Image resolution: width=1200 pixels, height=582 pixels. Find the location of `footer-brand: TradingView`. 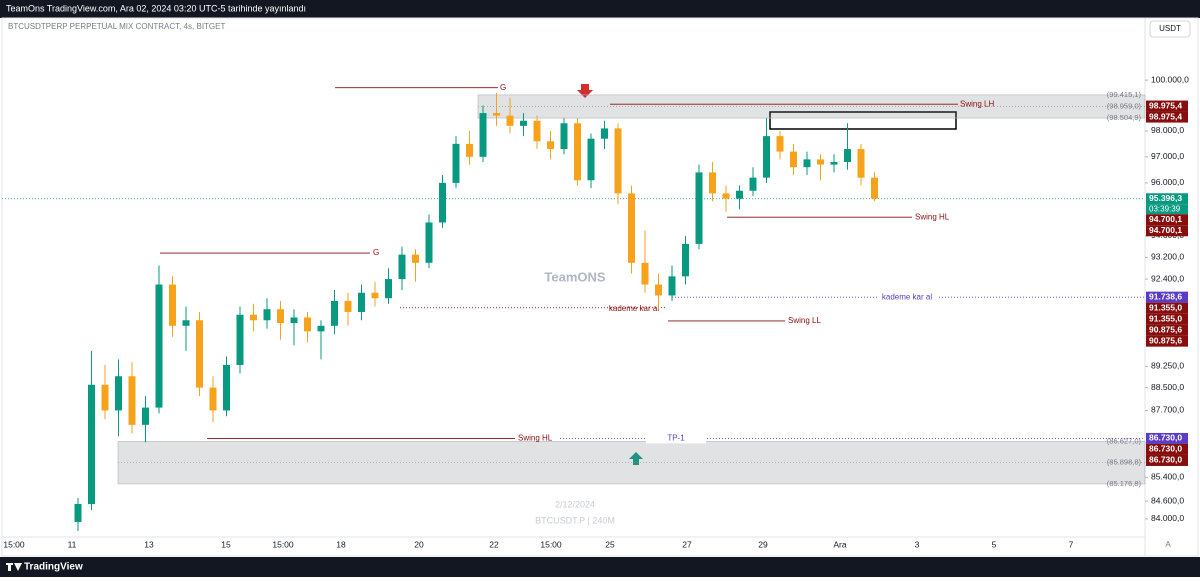

footer-brand: TradingView is located at coordinates (53, 567).